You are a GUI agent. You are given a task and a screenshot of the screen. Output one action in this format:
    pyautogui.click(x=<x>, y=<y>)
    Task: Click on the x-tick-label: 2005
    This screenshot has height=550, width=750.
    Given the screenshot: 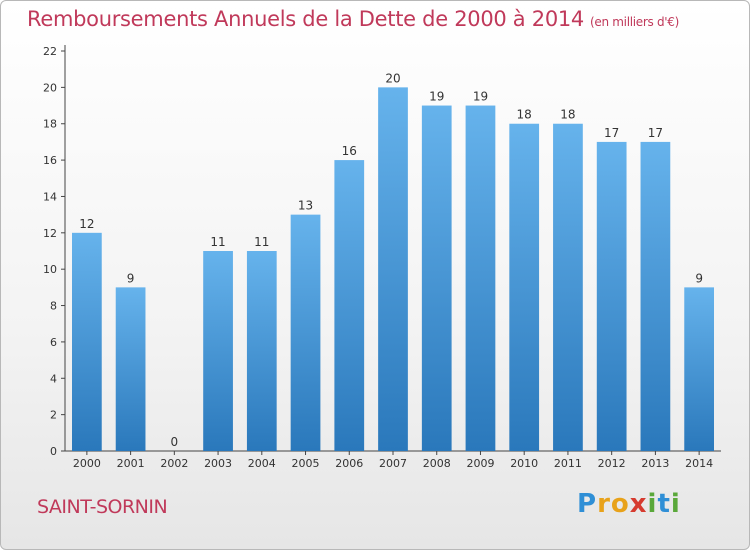 What is the action you would take?
    pyautogui.click(x=306, y=463)
    